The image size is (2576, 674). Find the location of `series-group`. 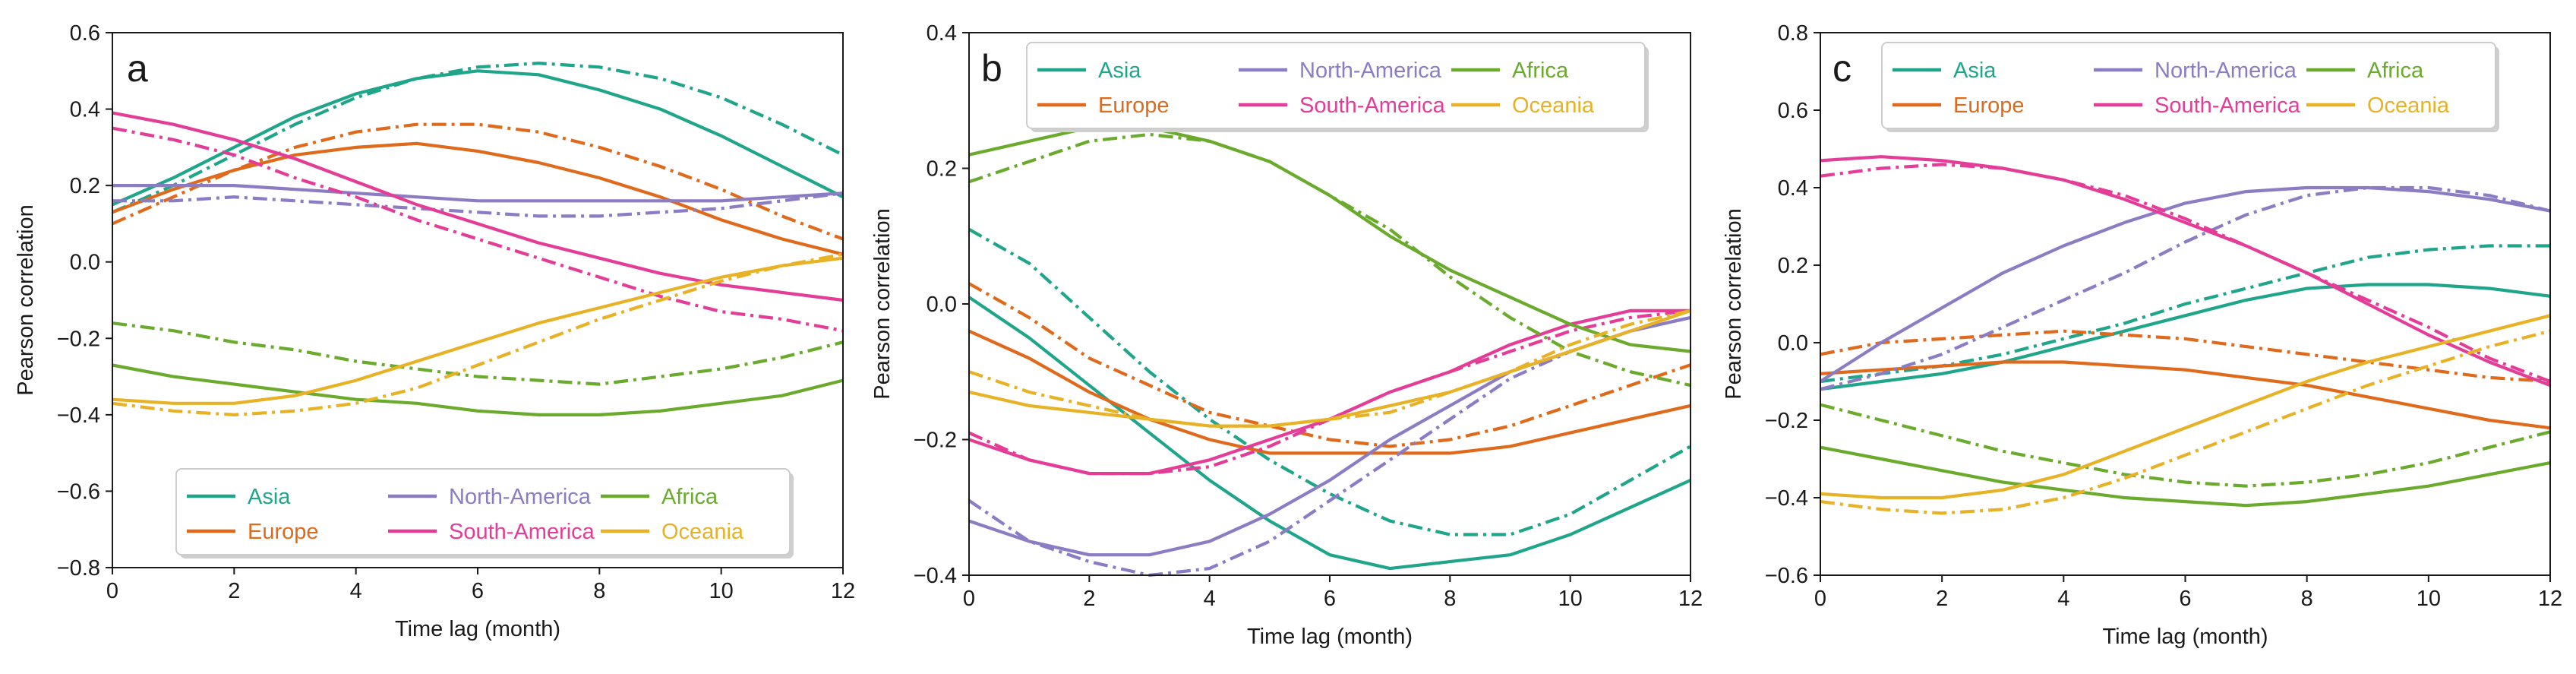

series-group is located at coordinates (478, 239).